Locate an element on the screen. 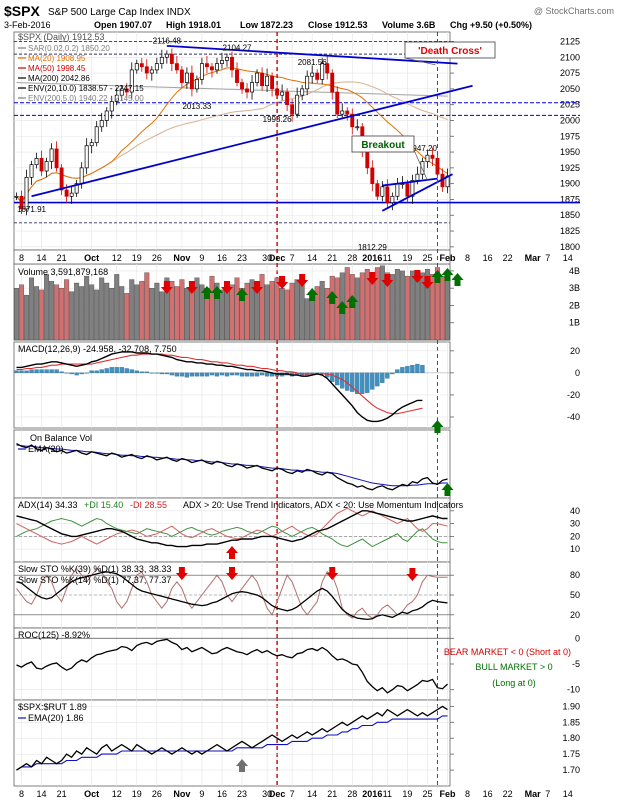 The width and height of the screenshot is (620, 805). bottom-xtick-label-12: Dec is located at coordinates (277, 794).